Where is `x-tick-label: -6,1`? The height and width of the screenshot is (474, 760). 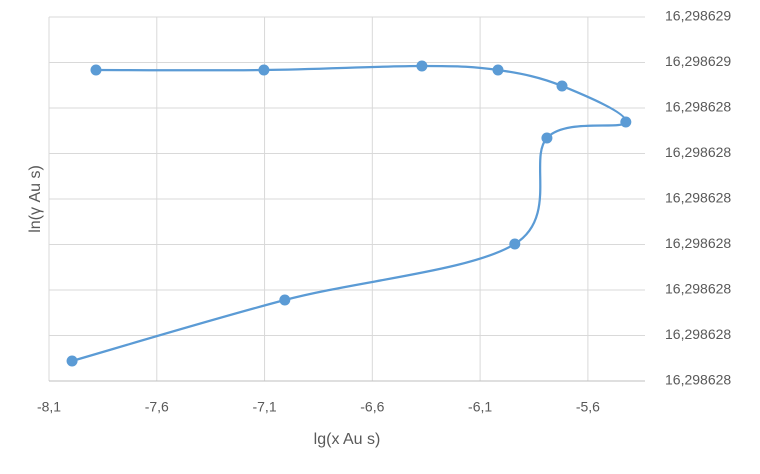 x-tick-label: -6,1 is located at coordinates (480, 407).